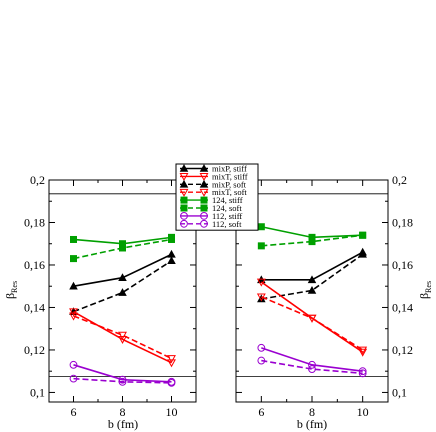  I want to click on y-axis-title-left: βRes, so click(11, 290).